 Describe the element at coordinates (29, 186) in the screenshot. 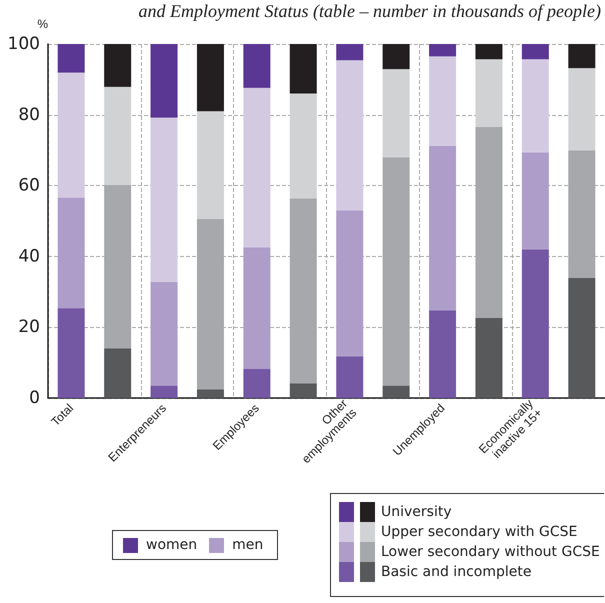

I see `y-tick-label: 60` at that location.